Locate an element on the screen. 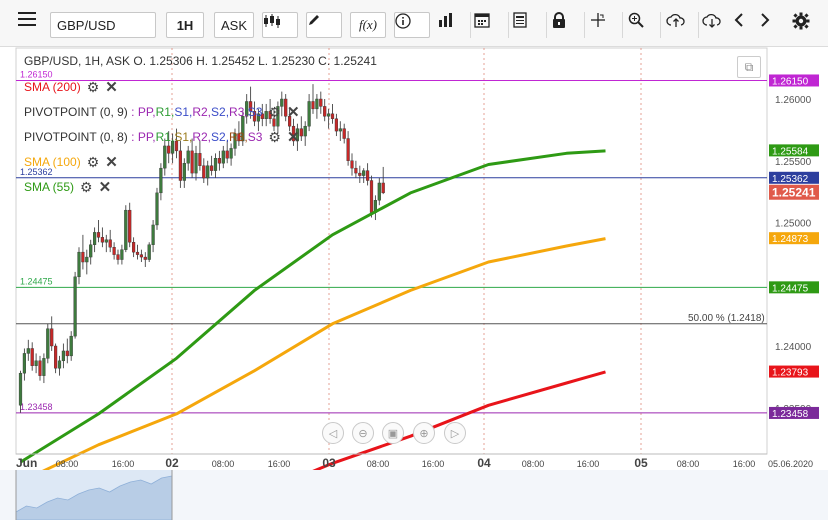 The image size is (828, 520). snapshot-icon: ⧉ is located at coordinates (749, 67).